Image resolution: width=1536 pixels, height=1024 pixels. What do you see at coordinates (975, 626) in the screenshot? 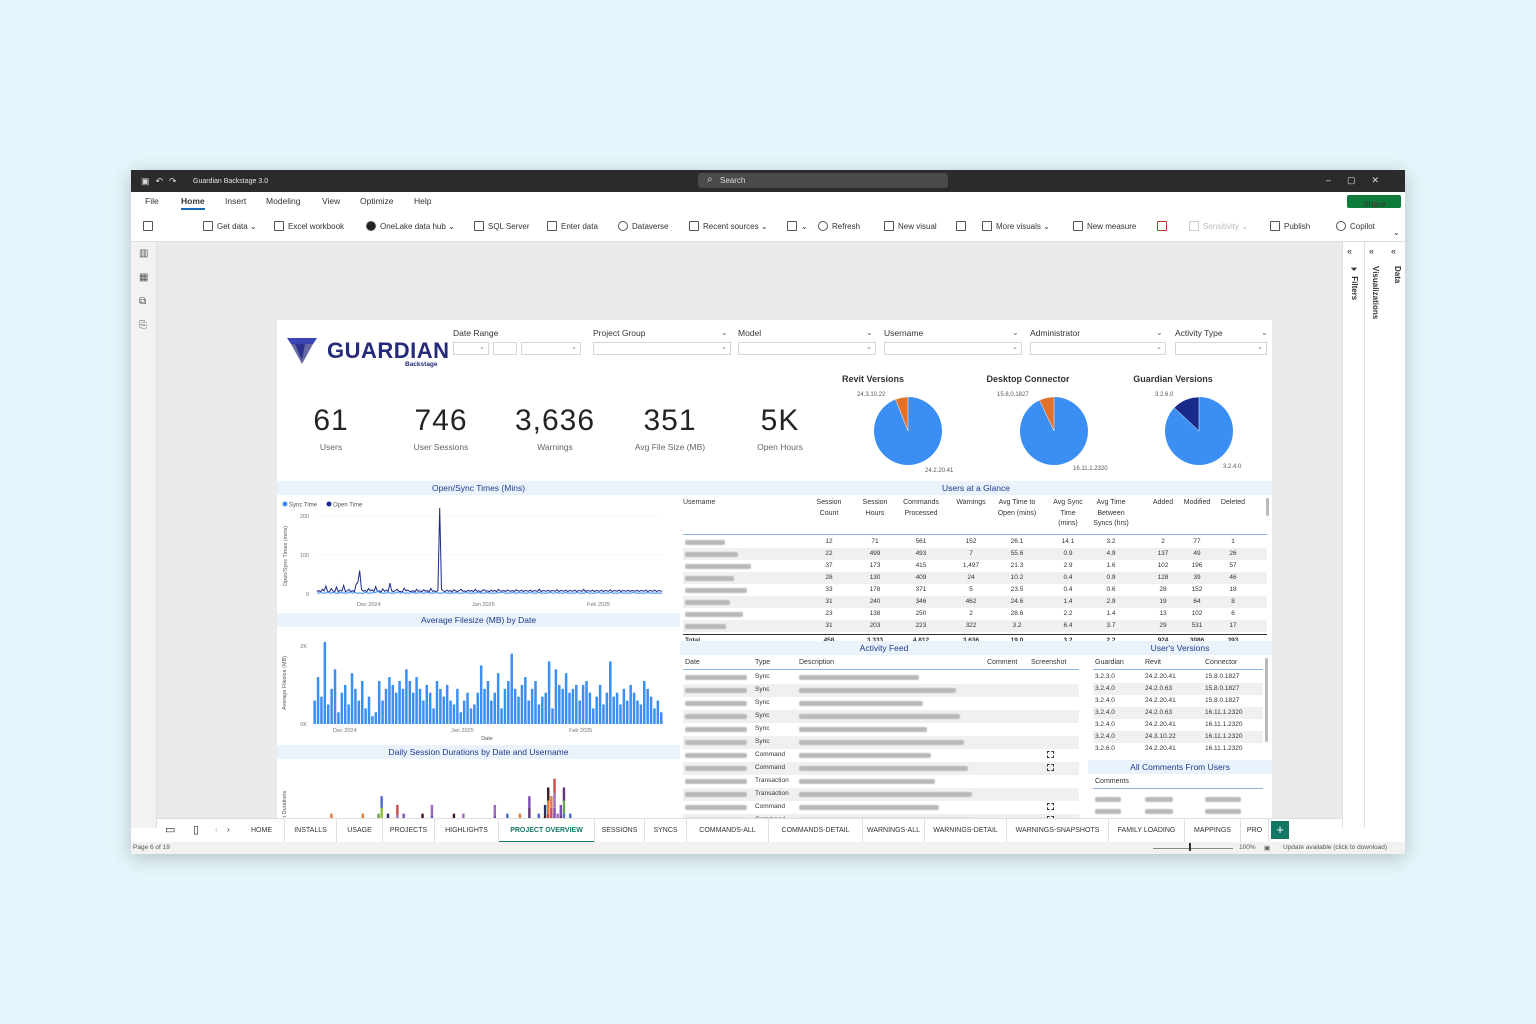
I see `table-row: 31 203 223 322 3.2 6.4 3.7 29 531 17` at bounding box center [975, 626].